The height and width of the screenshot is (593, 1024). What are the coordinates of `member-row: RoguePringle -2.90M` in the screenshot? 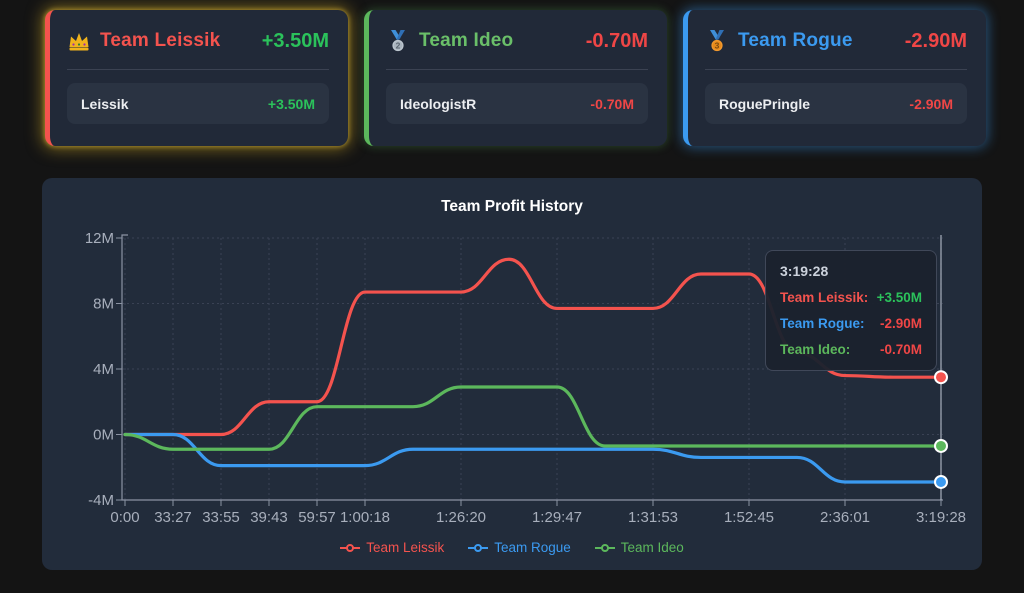 It's located at (836, 103).